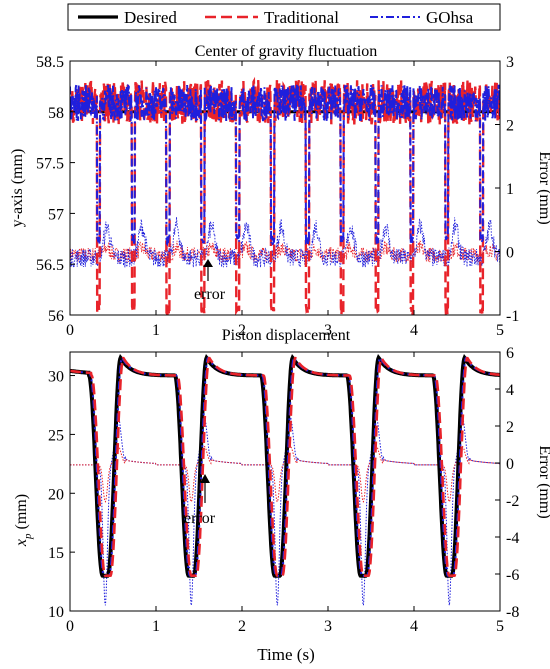  What do you see at coordinates (510, 126) in the screenshot?
I see `cog-y2tick-label: 2` at bounding box center [510, 126].